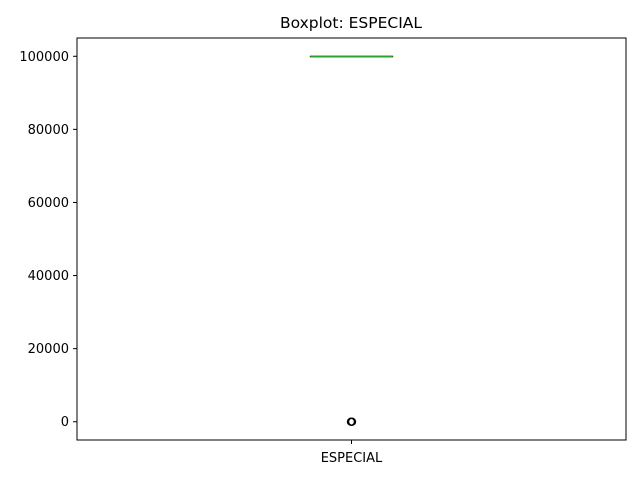 The image size is (640, 480). What do you see at coordinates (351, 240) in the screenshot?
I see `boxes-group` at bounding box center [351, 240].